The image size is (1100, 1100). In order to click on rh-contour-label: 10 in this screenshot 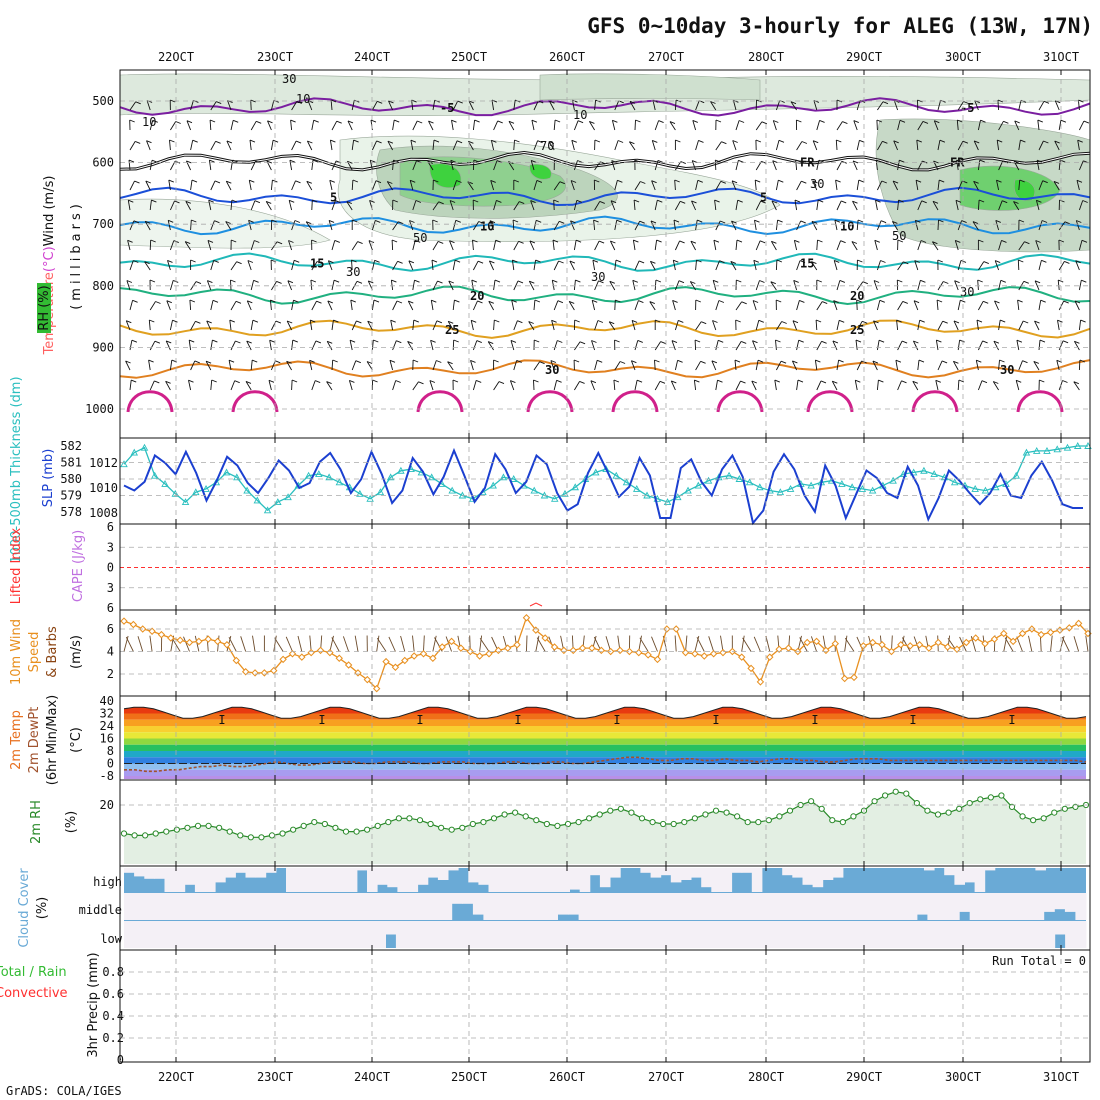, I will do `click(303, 99)`.